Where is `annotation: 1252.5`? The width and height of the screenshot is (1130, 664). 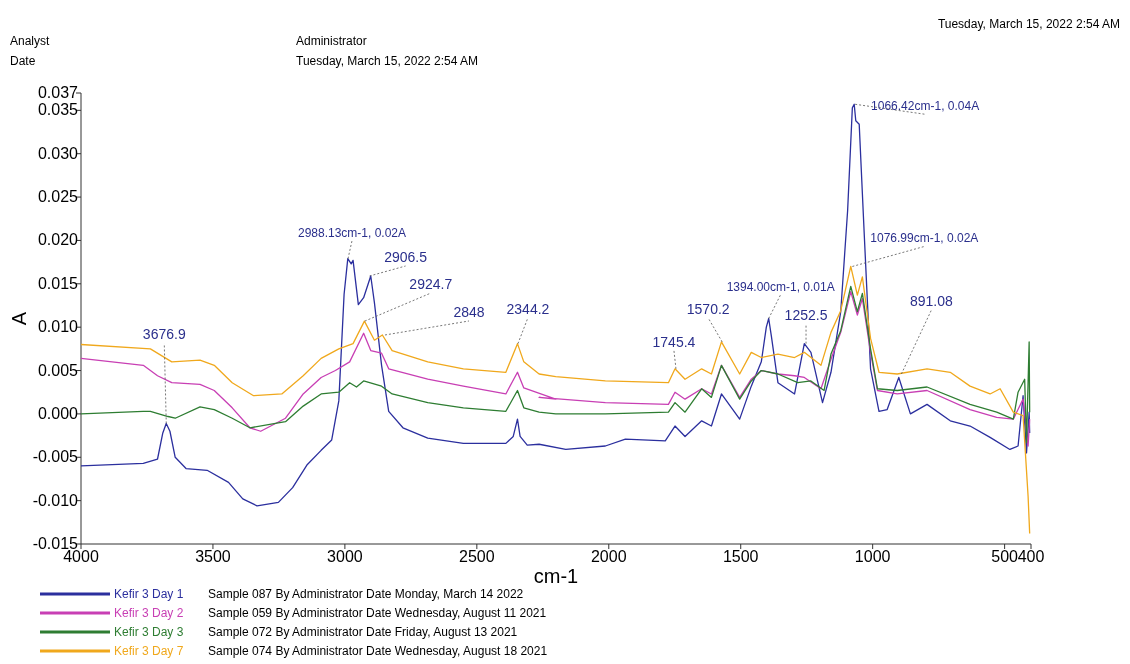
annotation: 1252.5 is located at coordinates (806, 314).